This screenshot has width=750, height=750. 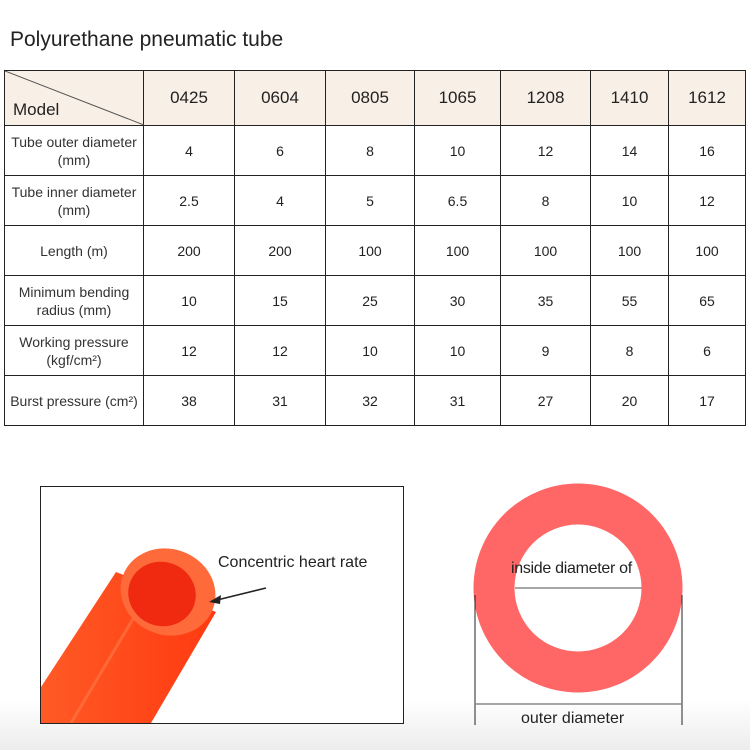 What do you see at coordinates (707, 150) in the screenshot?
I see `table-cell: 16` at bounding box center [707, 150].